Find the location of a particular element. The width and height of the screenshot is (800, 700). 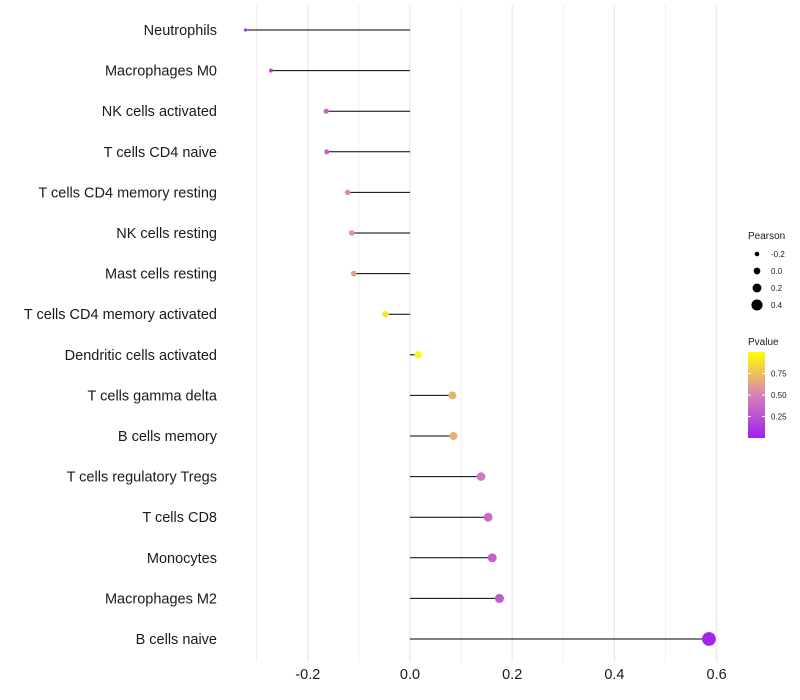

x-tick-label: 0.2 is located at coordinates (512, 675).